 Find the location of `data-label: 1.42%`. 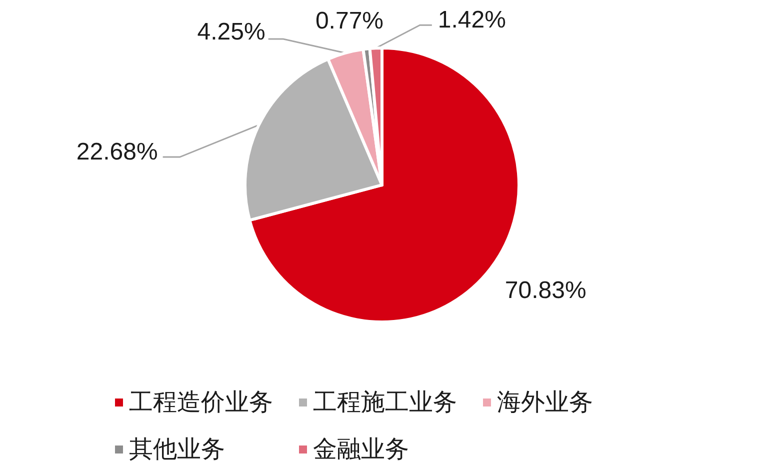

data-label: 1.42% is located at coordinates (472, 20).